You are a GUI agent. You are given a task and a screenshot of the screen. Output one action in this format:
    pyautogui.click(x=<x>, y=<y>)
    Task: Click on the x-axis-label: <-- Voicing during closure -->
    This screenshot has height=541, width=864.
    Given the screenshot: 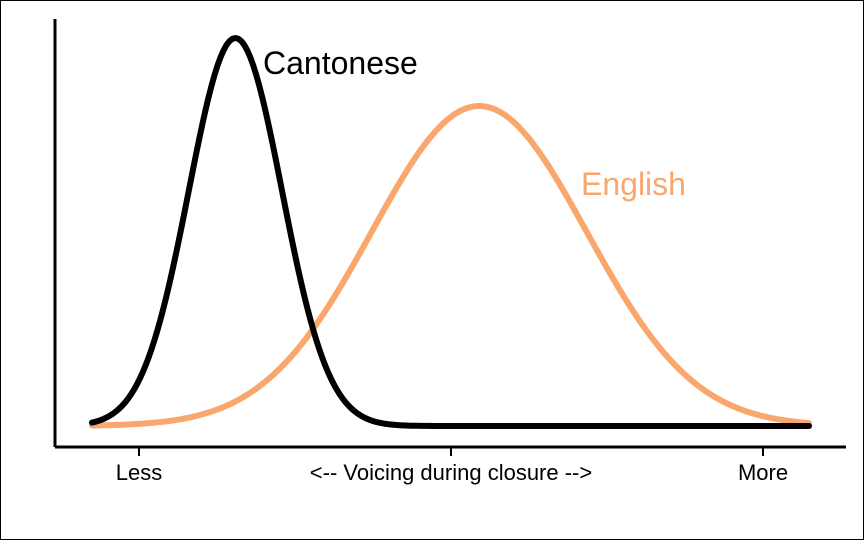 What is the action you would take?
    pyautogui.click(x=451, y=472)
    